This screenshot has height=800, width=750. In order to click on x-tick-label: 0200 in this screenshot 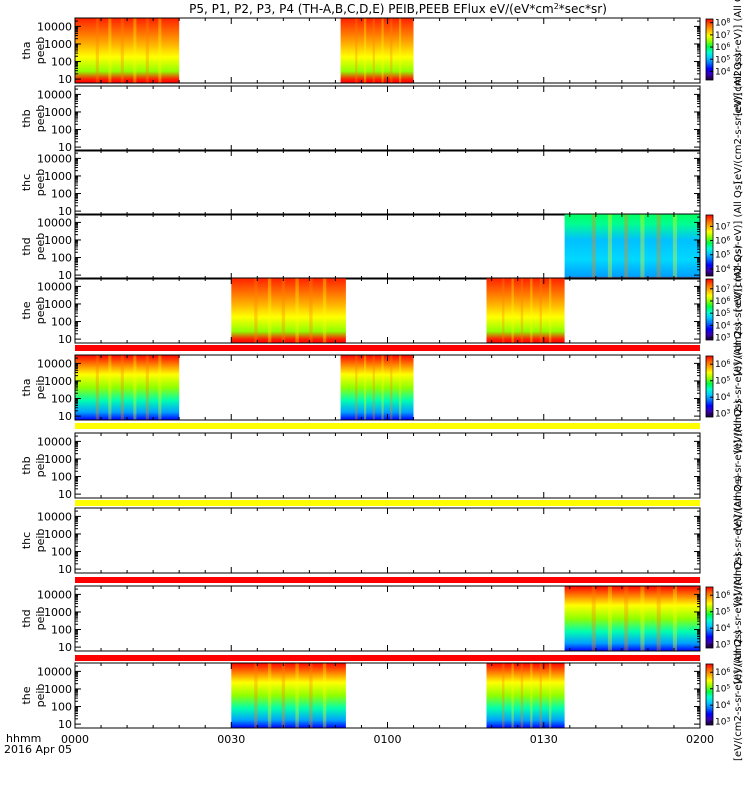, I will do `click(700, 739)`.